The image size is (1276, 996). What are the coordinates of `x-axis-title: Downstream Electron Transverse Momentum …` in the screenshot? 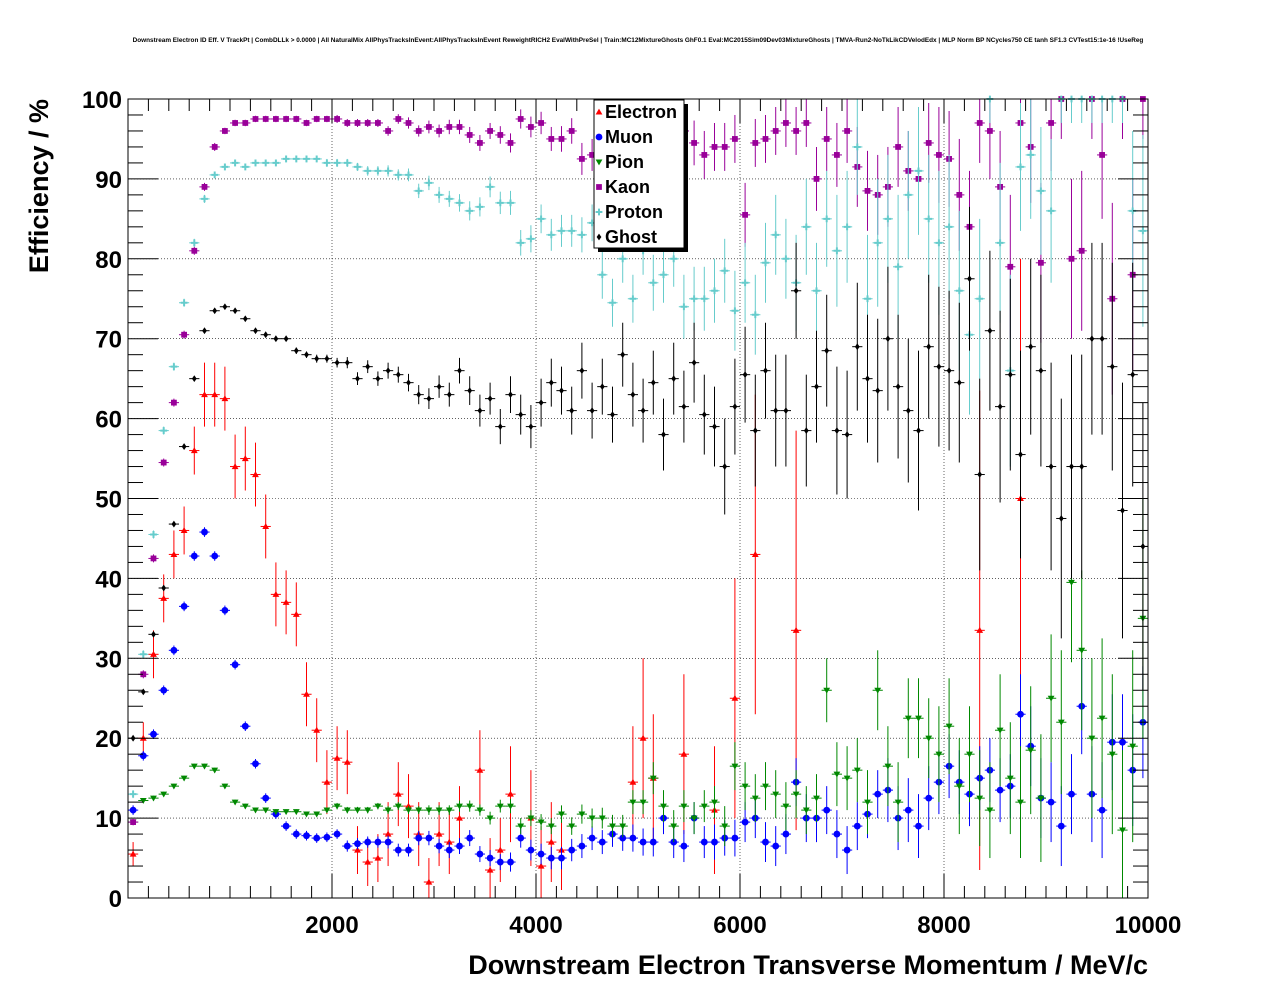 It's located at (808, 965).